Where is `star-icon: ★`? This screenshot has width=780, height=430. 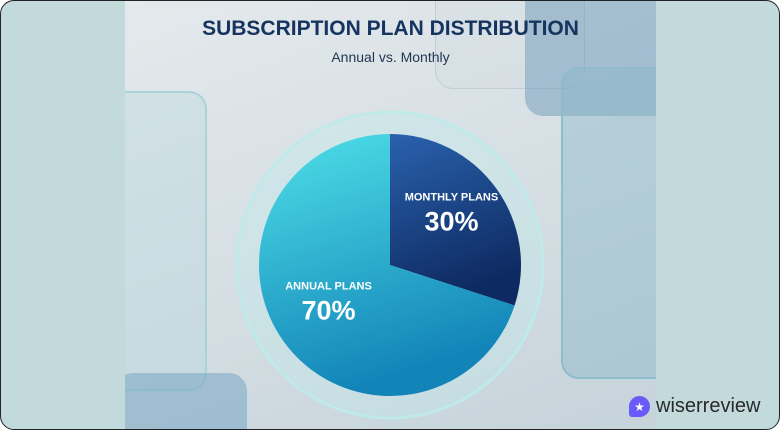
star-icon: ★ is located at coordinates (639, 406).